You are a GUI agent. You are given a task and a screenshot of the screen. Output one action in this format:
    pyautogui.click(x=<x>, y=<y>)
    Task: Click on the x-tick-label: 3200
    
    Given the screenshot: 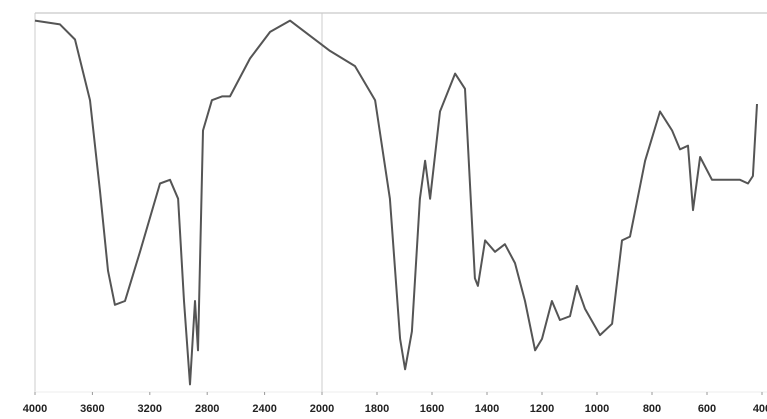 What is the action you would take?
    pyautogui.click(x=150, y=409)
    